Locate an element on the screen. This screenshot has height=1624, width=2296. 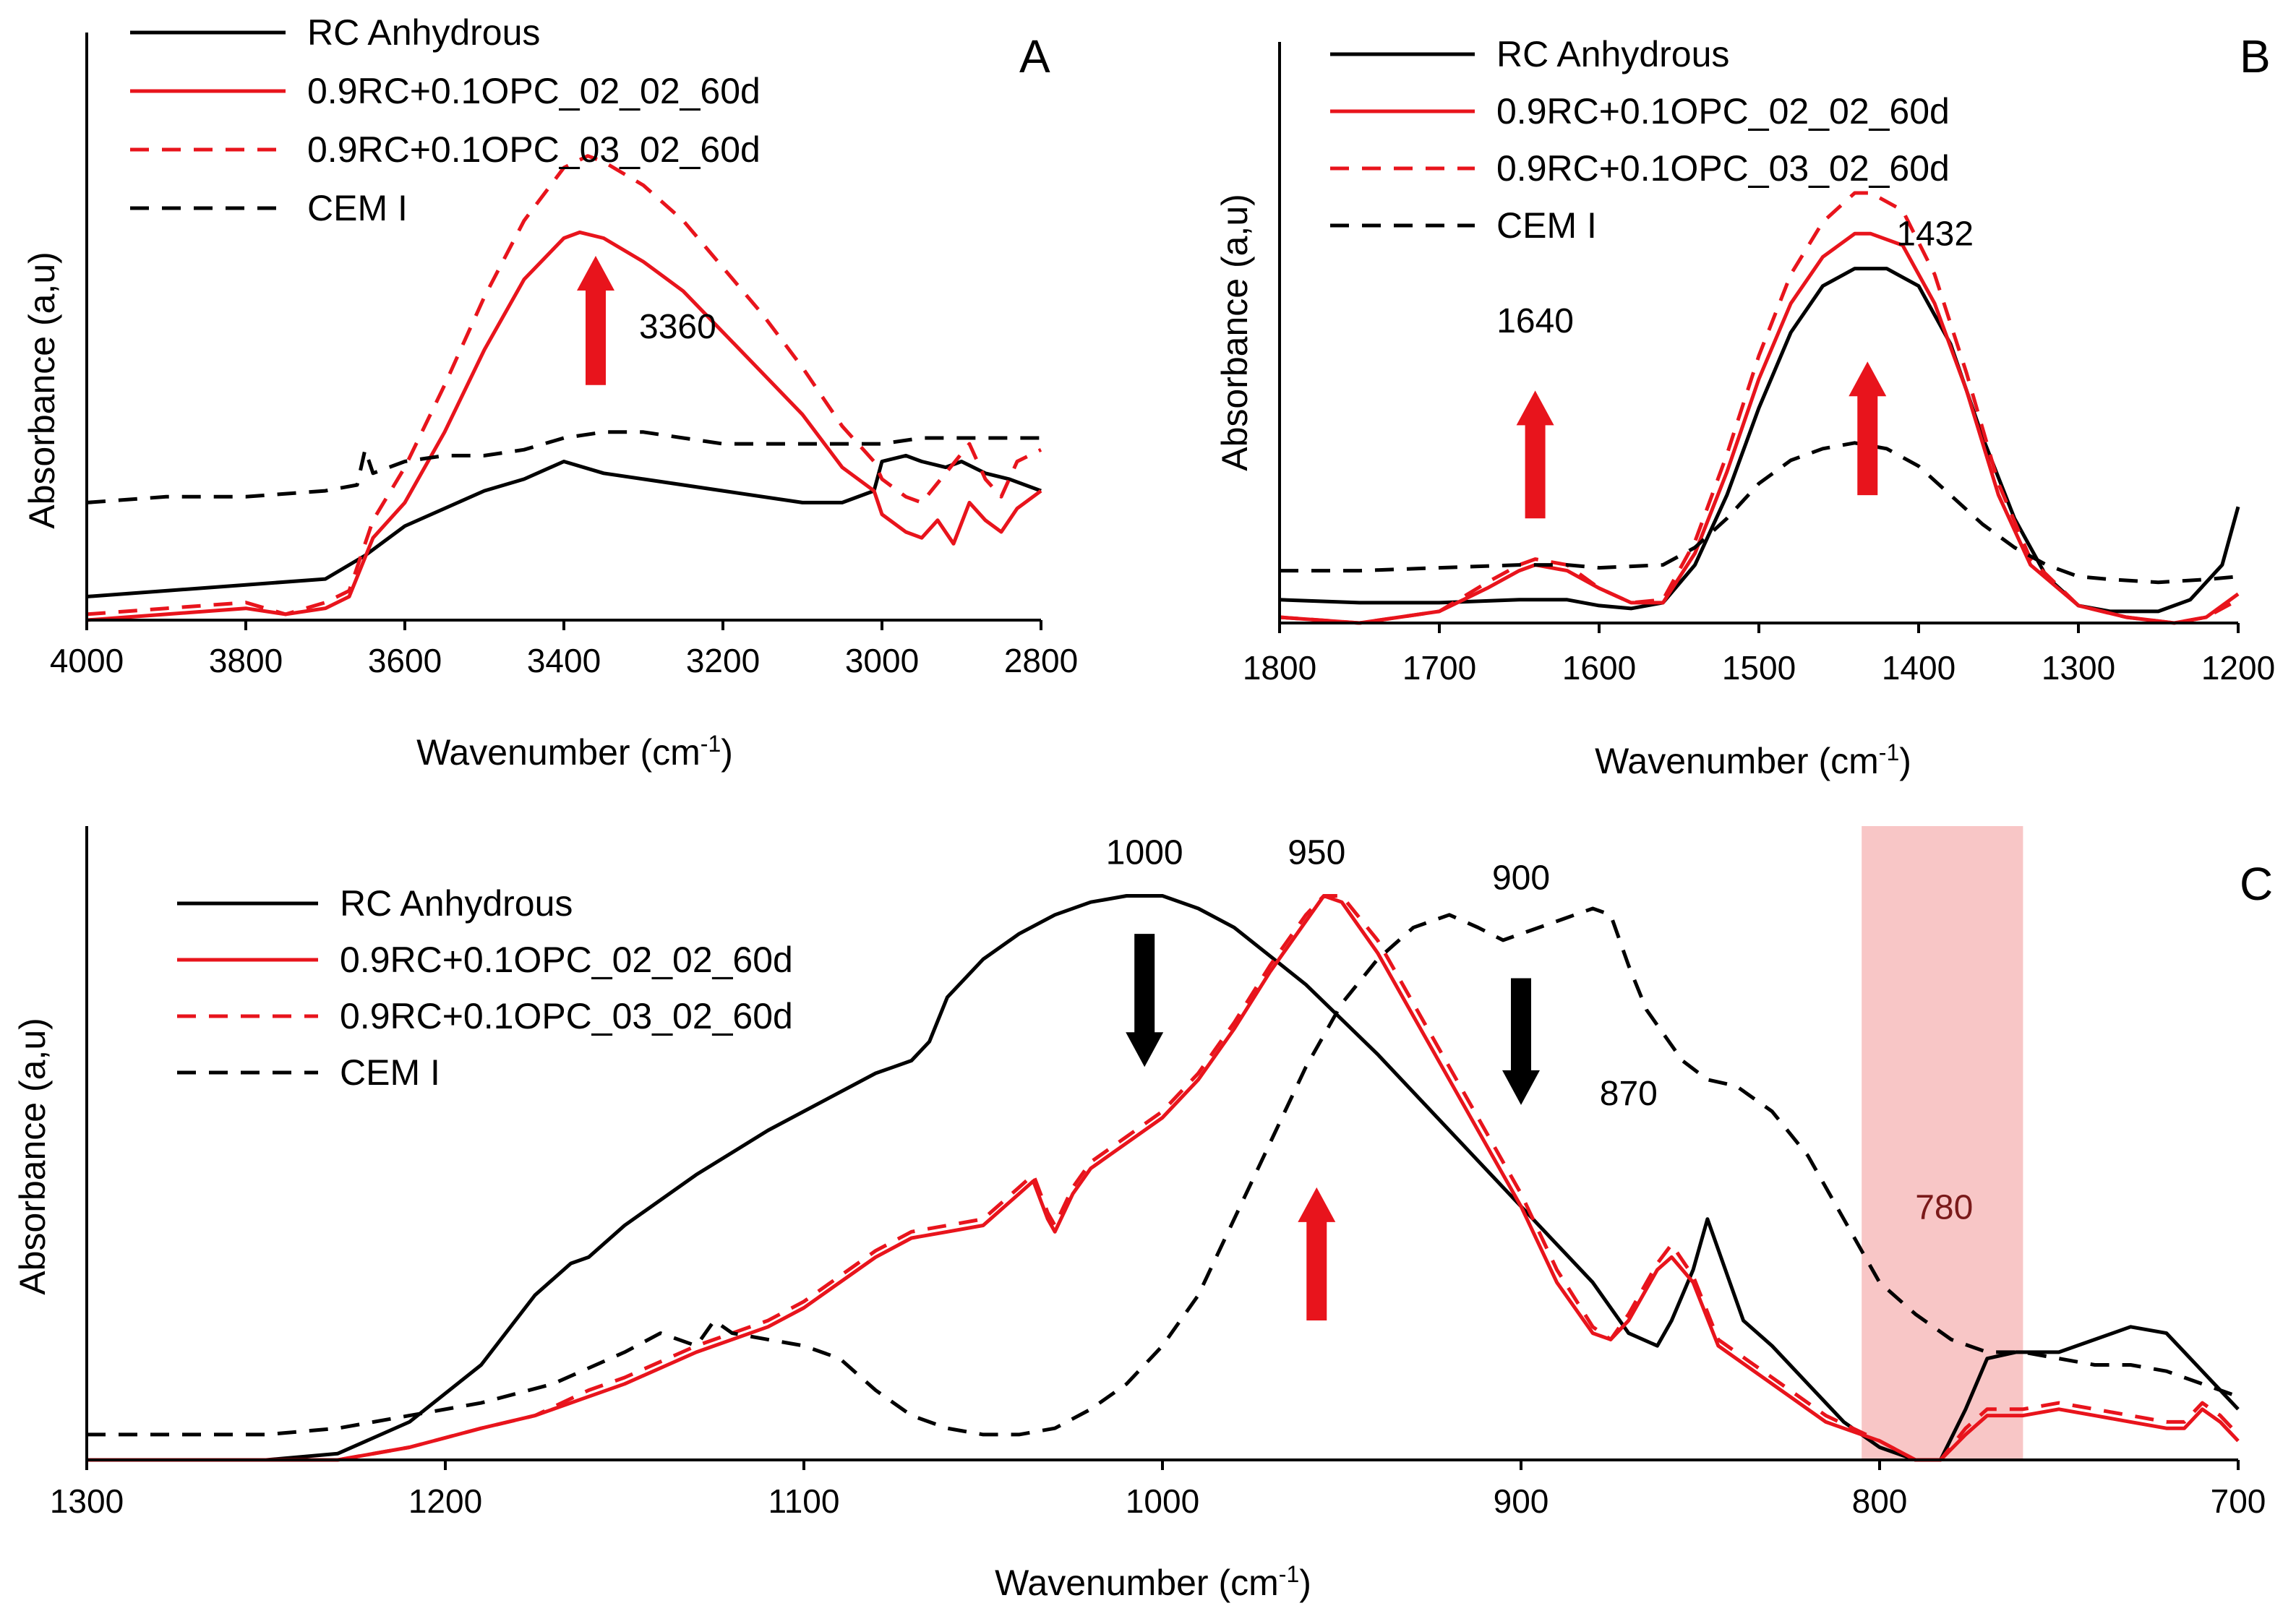
x-tick-label: 3800 is located at coordinates (246, 660).